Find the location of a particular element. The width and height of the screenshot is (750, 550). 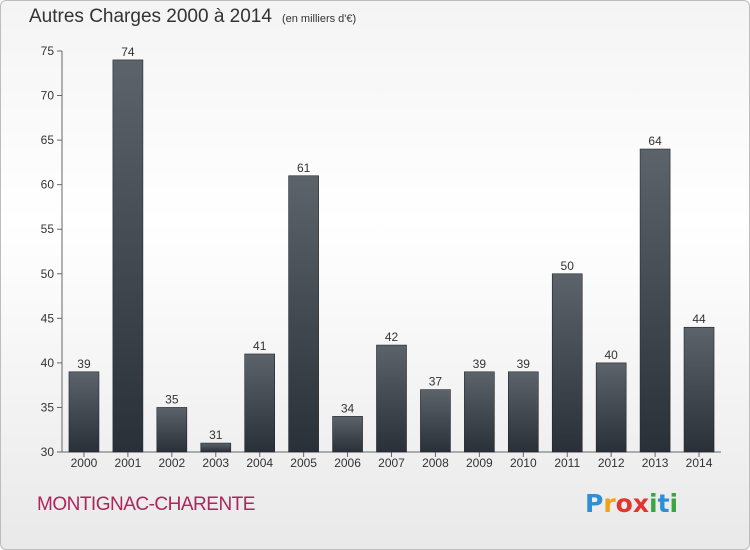

data-label: 34 is located at coordinates (348, 408).